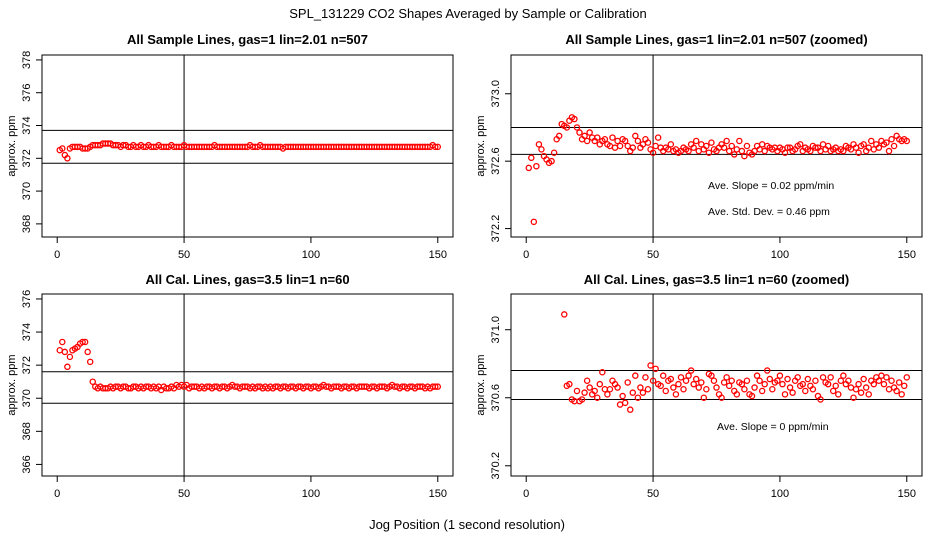 Image resolution: width=936 pixels, height=545 pixels. What do you see at coordinates (27, 224) in the screenshot?
I see `y-tick-label-0: 368` at bounding box center [27, 224].